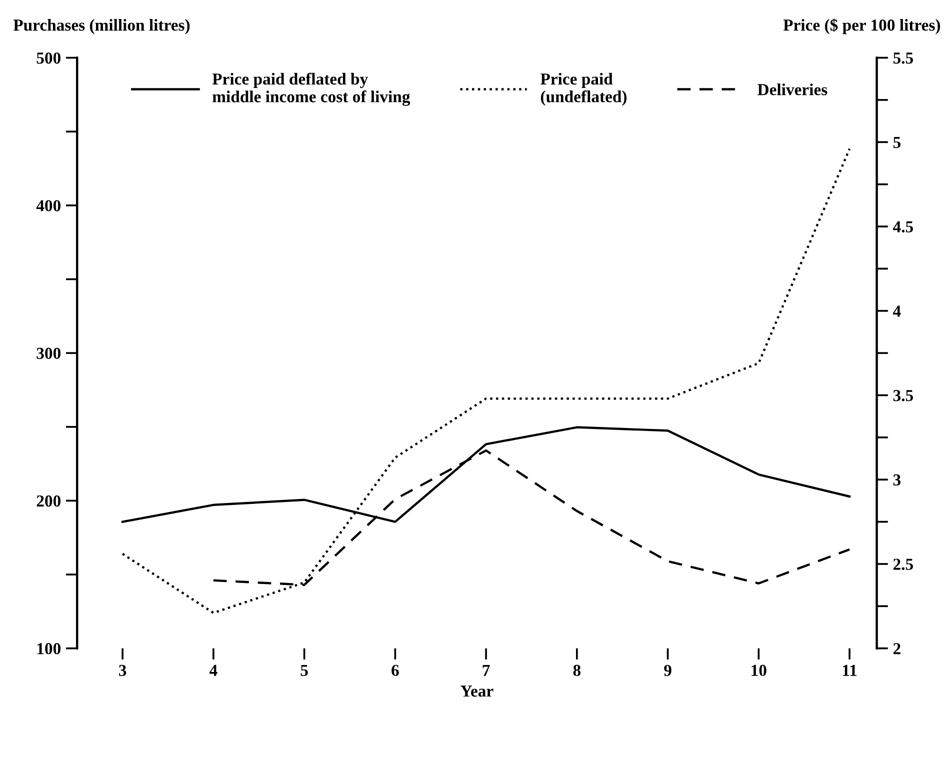 This screenshot has width=952, height=770. Describe the element at coordinates (48, 501) in the screenshot. I see `y-tick-label: 200` at that location.